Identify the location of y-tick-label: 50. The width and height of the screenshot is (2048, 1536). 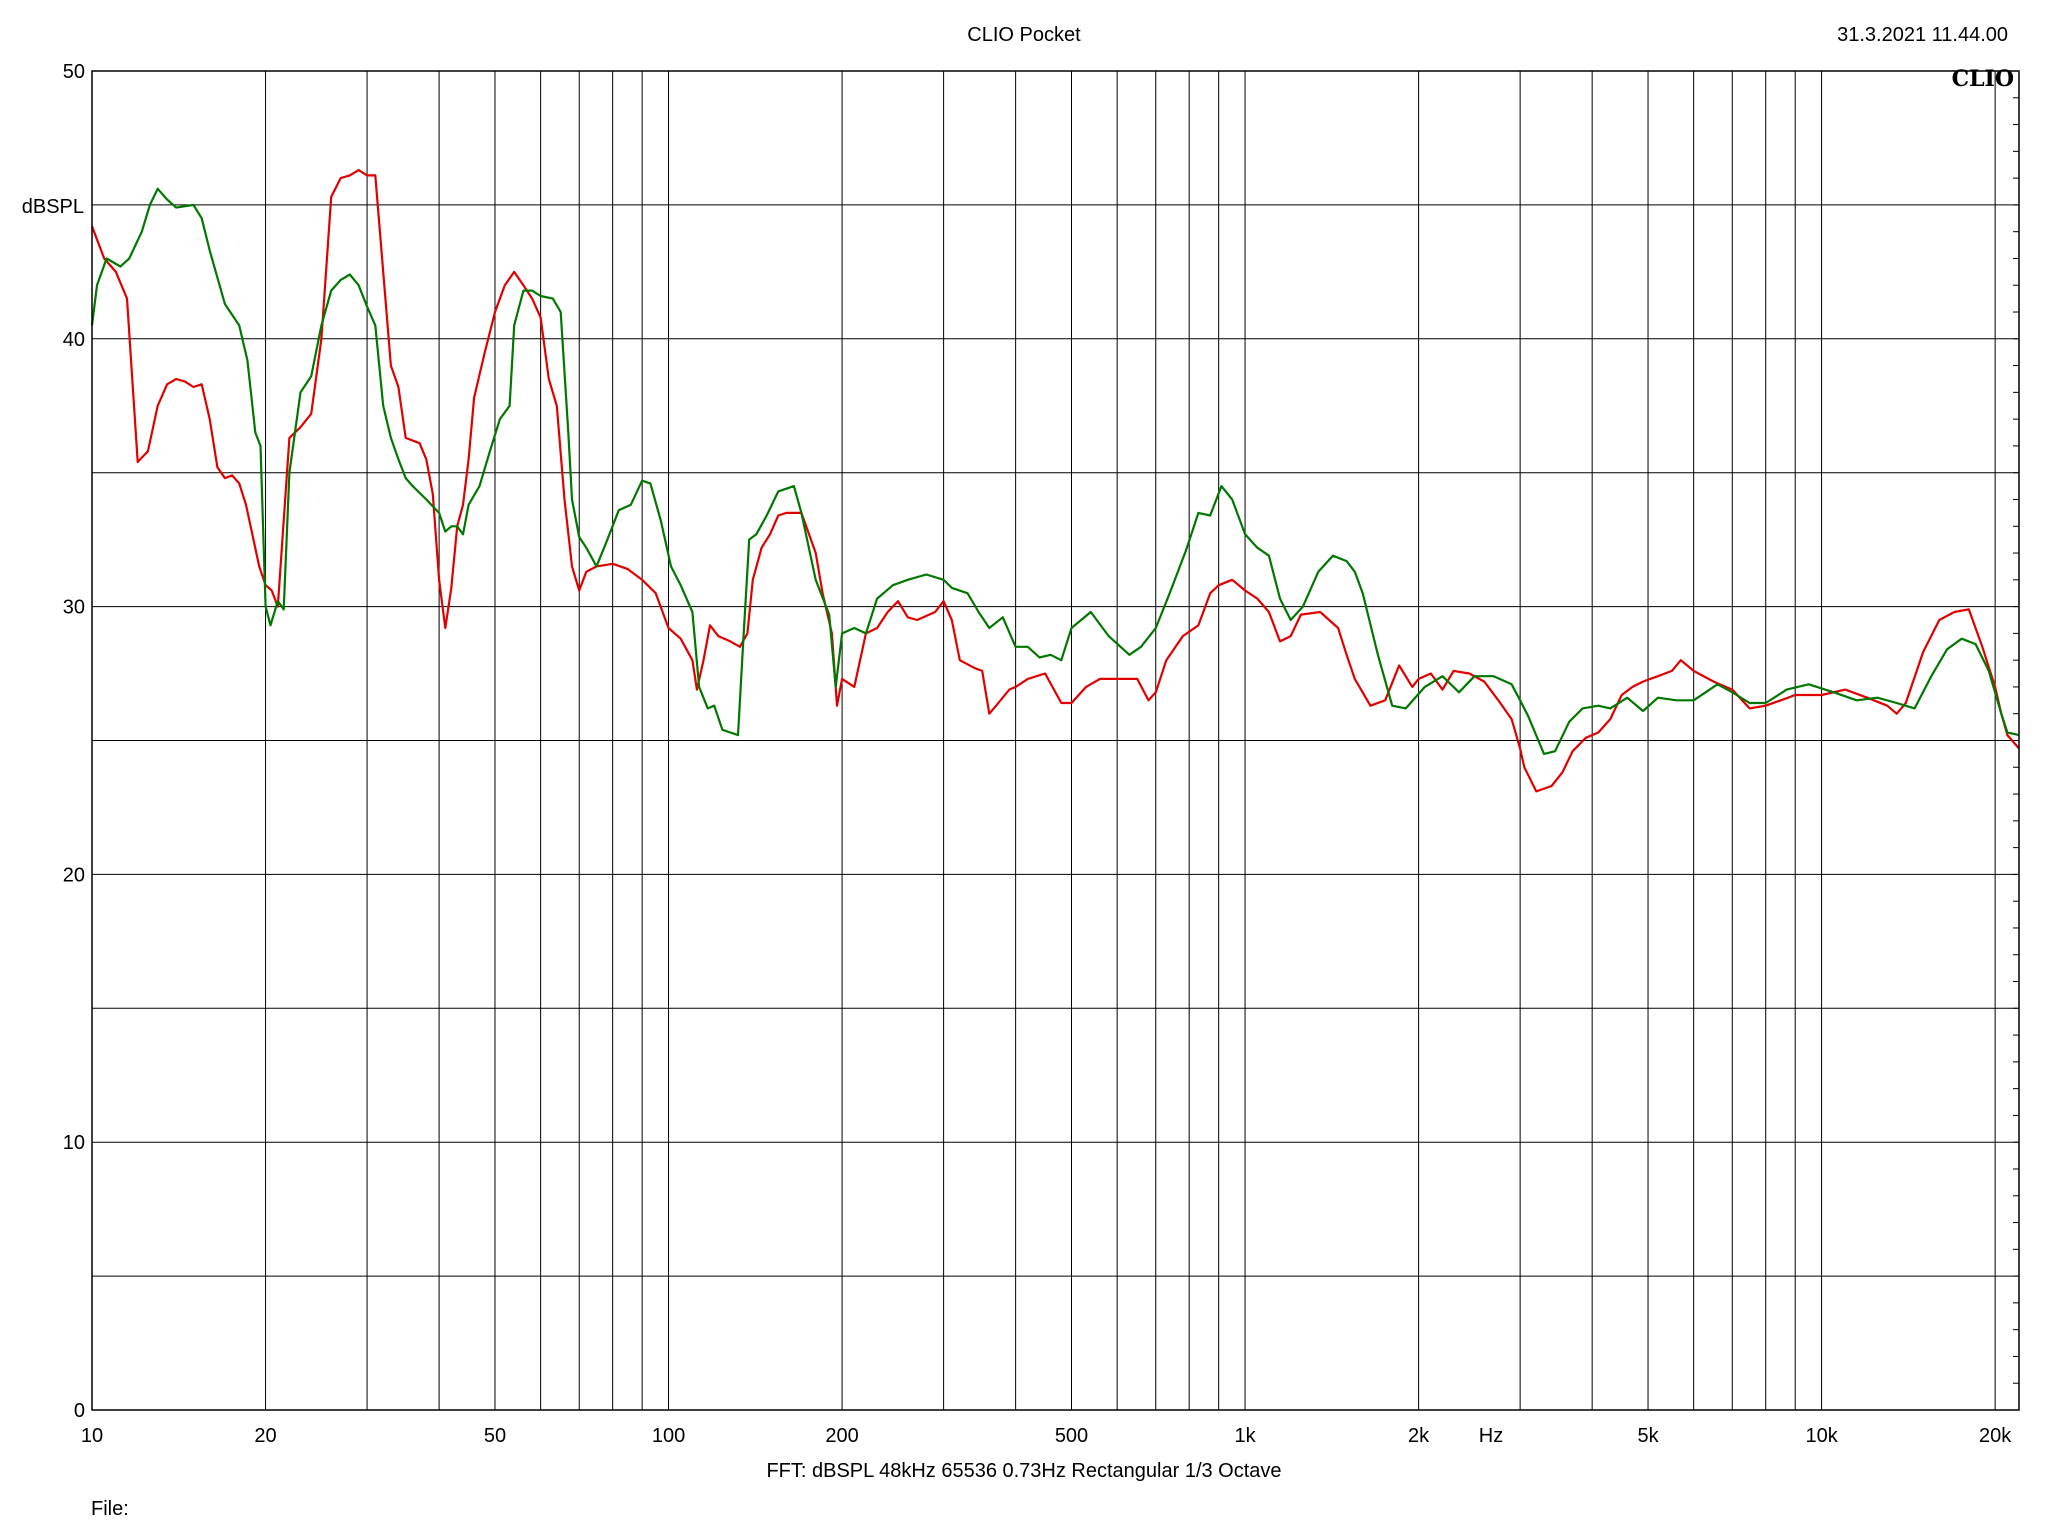
(74, 72).